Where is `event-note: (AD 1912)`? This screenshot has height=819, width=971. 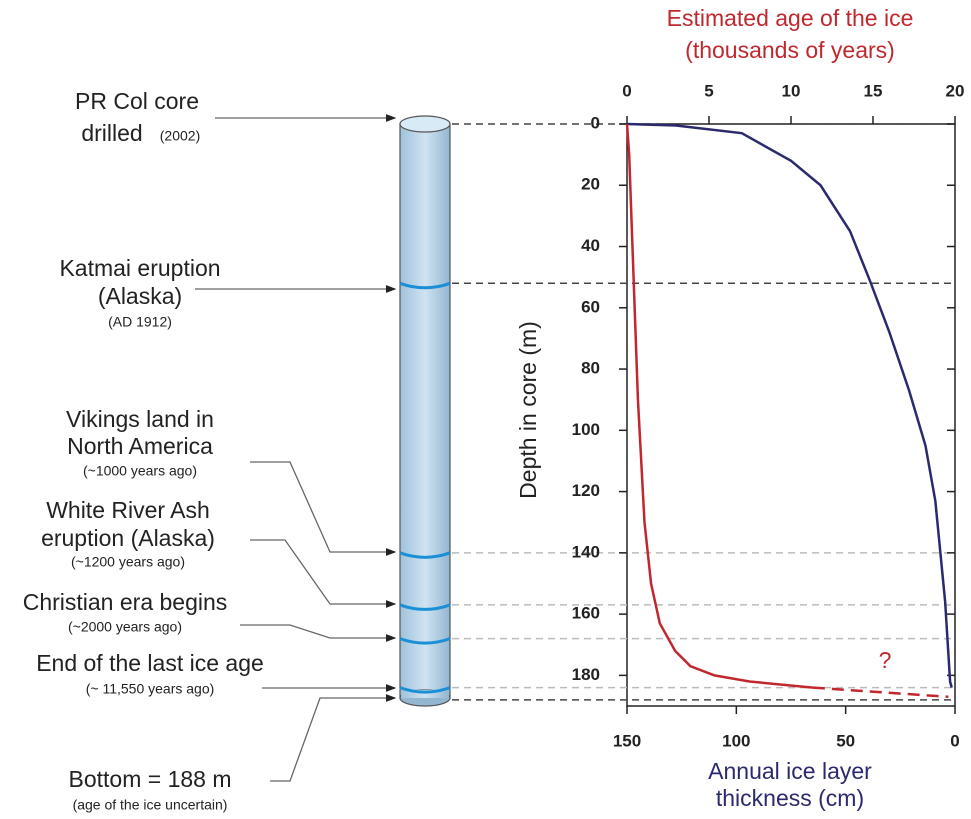
event-note: (AD 1912) is located at coordinates (140, 322).